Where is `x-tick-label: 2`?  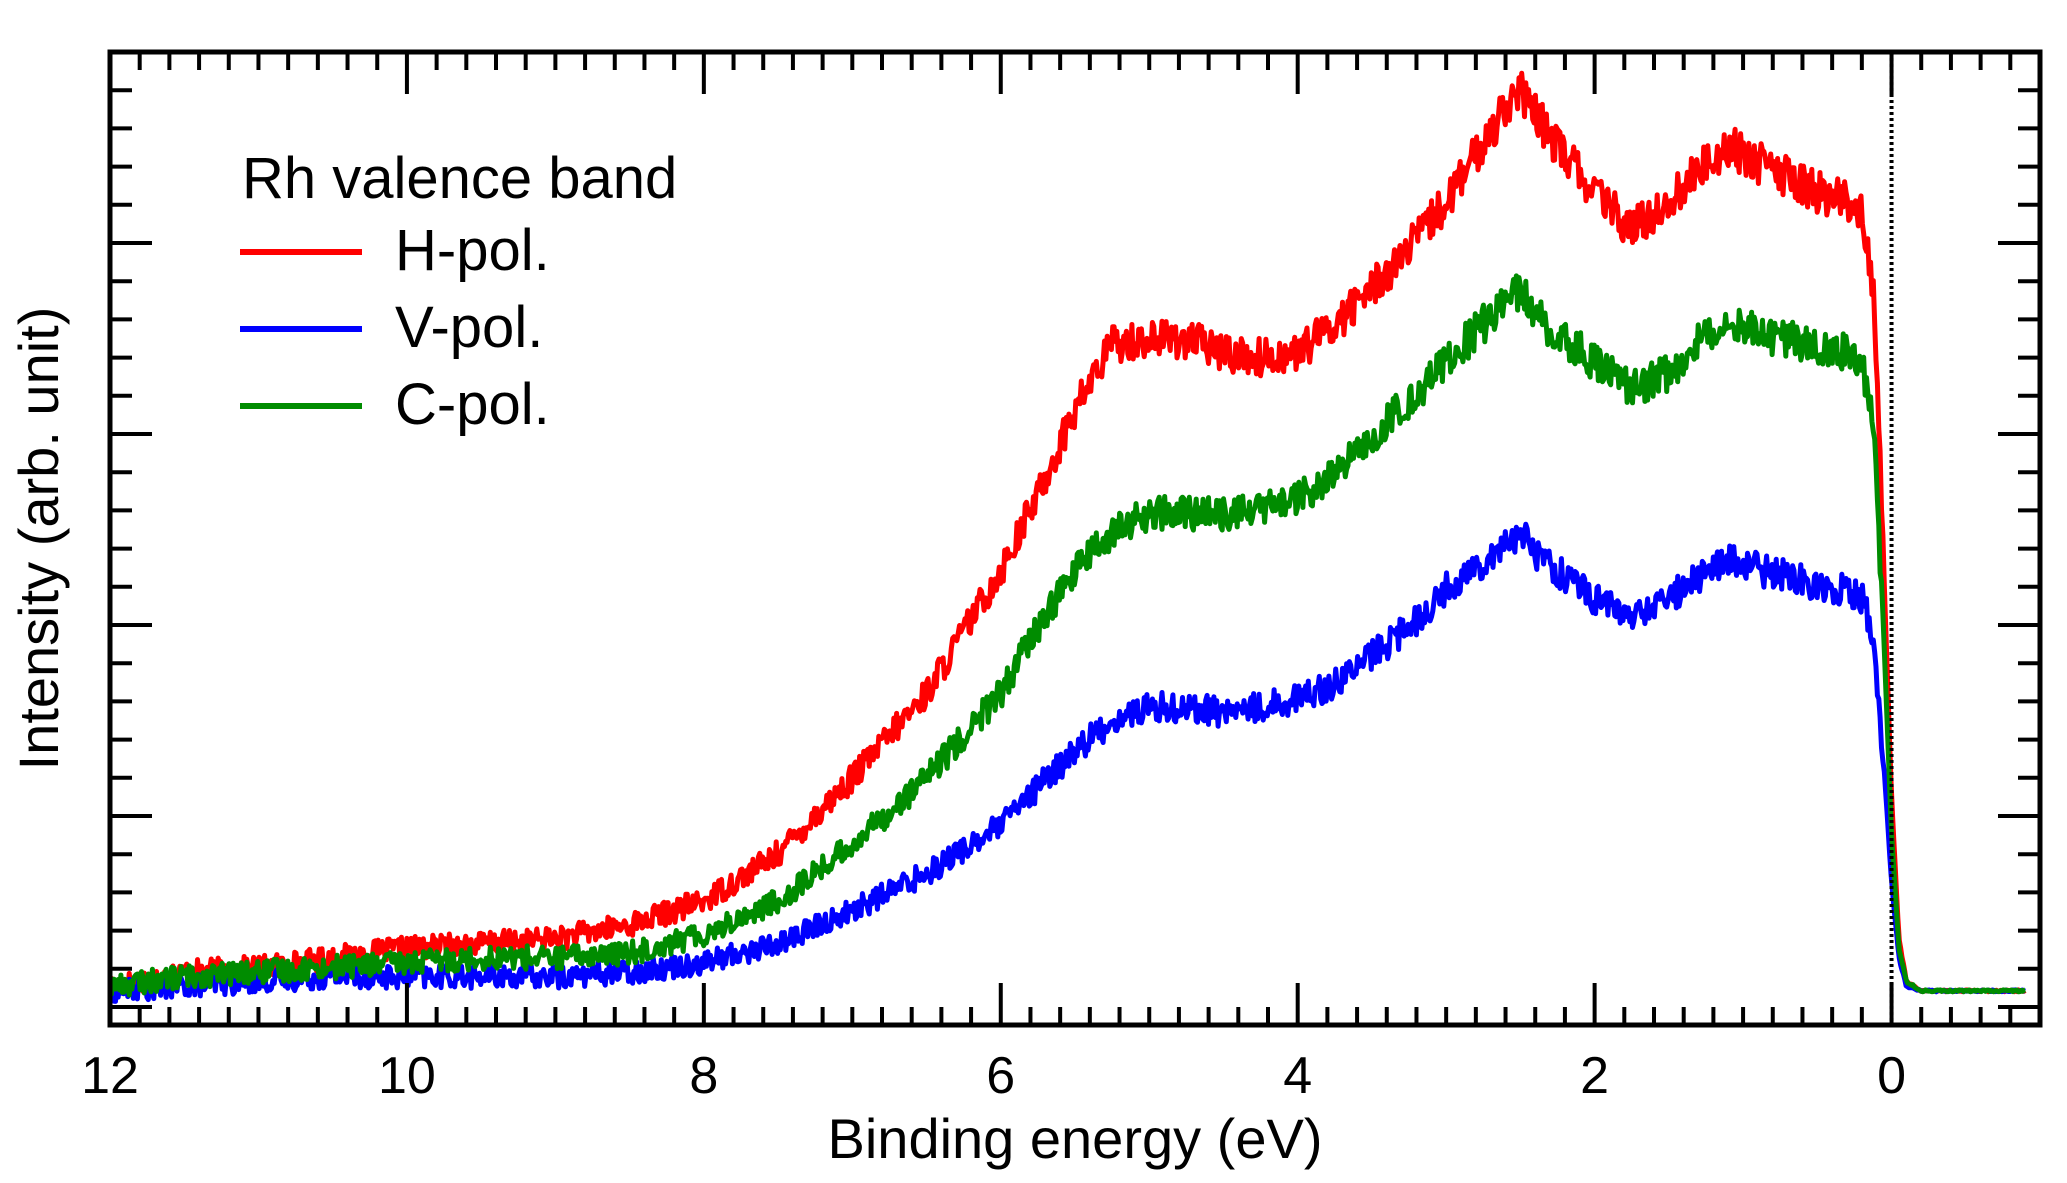
x-tick-label: 2 is located at coordinates (1594, 1076).